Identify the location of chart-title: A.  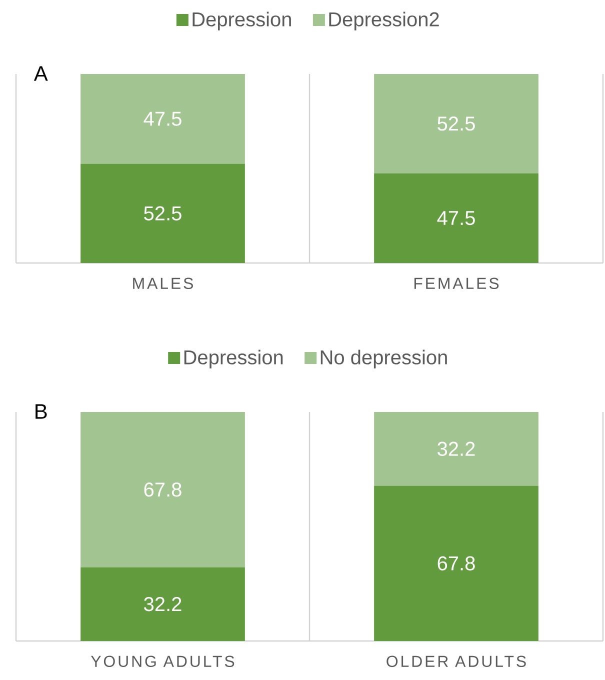
(41, 73).